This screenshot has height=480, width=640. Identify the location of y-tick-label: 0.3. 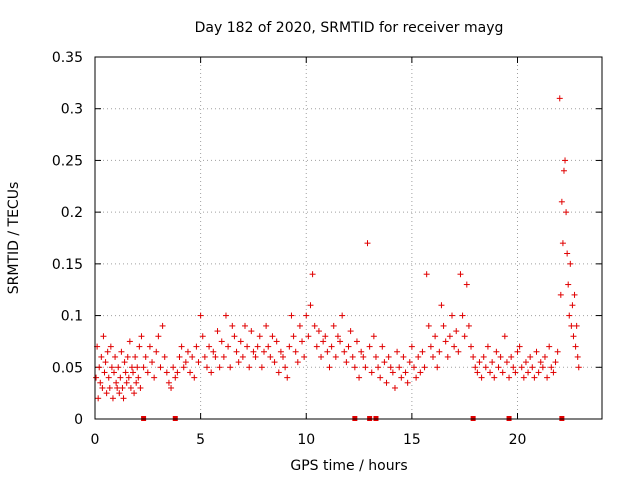
(72, 110).